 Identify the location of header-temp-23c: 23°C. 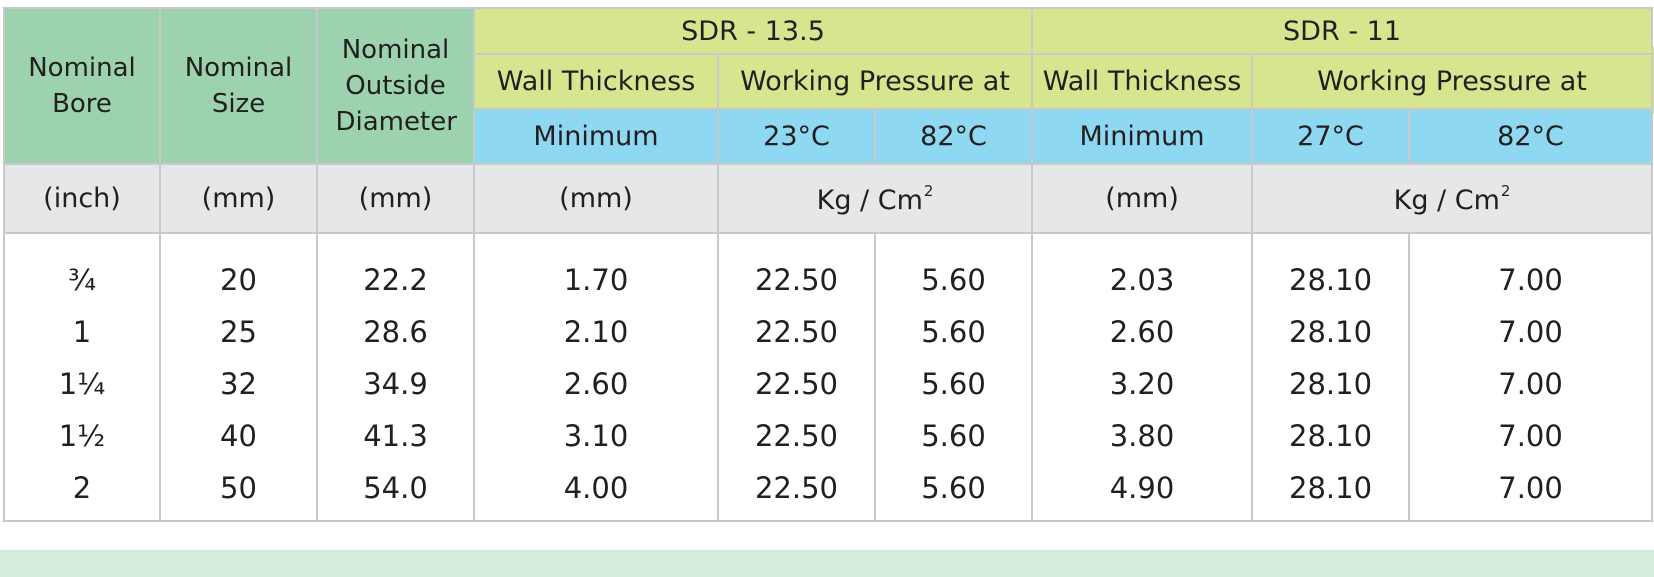
(796, 136).